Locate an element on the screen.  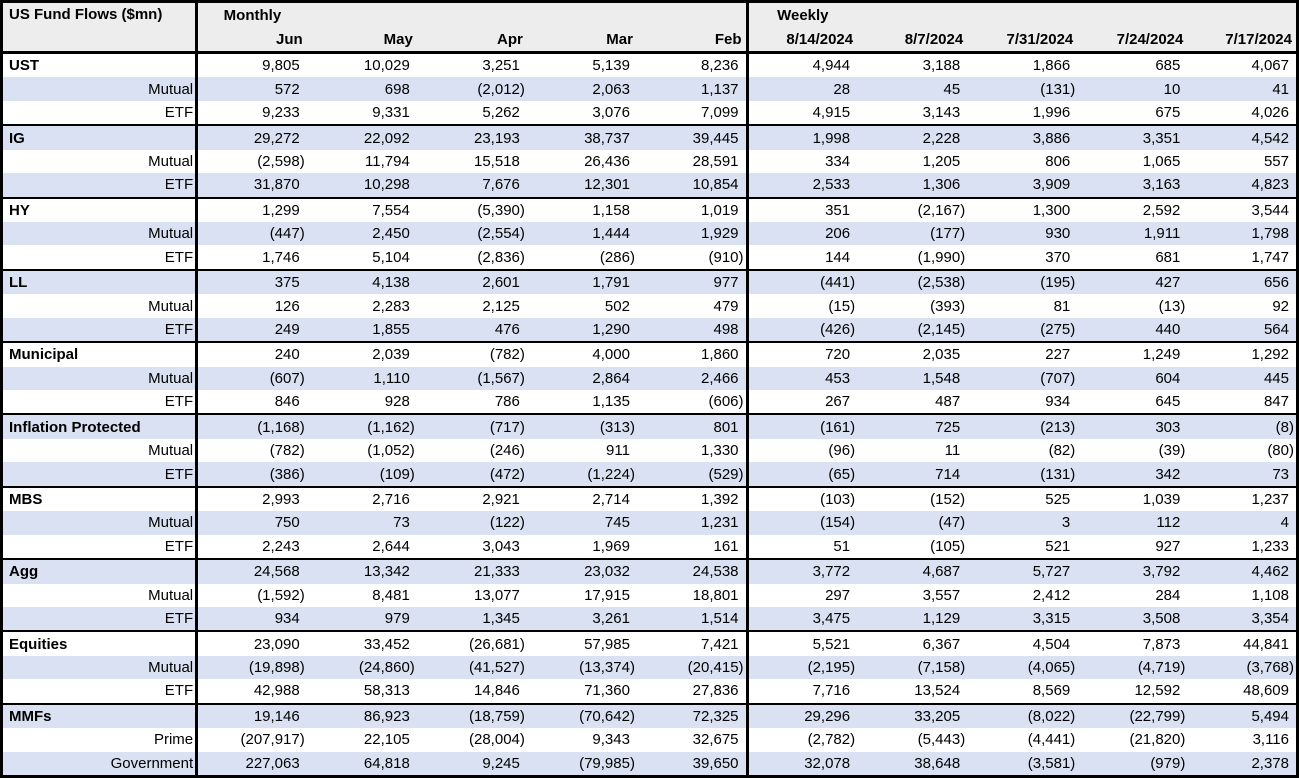
value-cell: 23,193 is located at coordinates (471, 137).